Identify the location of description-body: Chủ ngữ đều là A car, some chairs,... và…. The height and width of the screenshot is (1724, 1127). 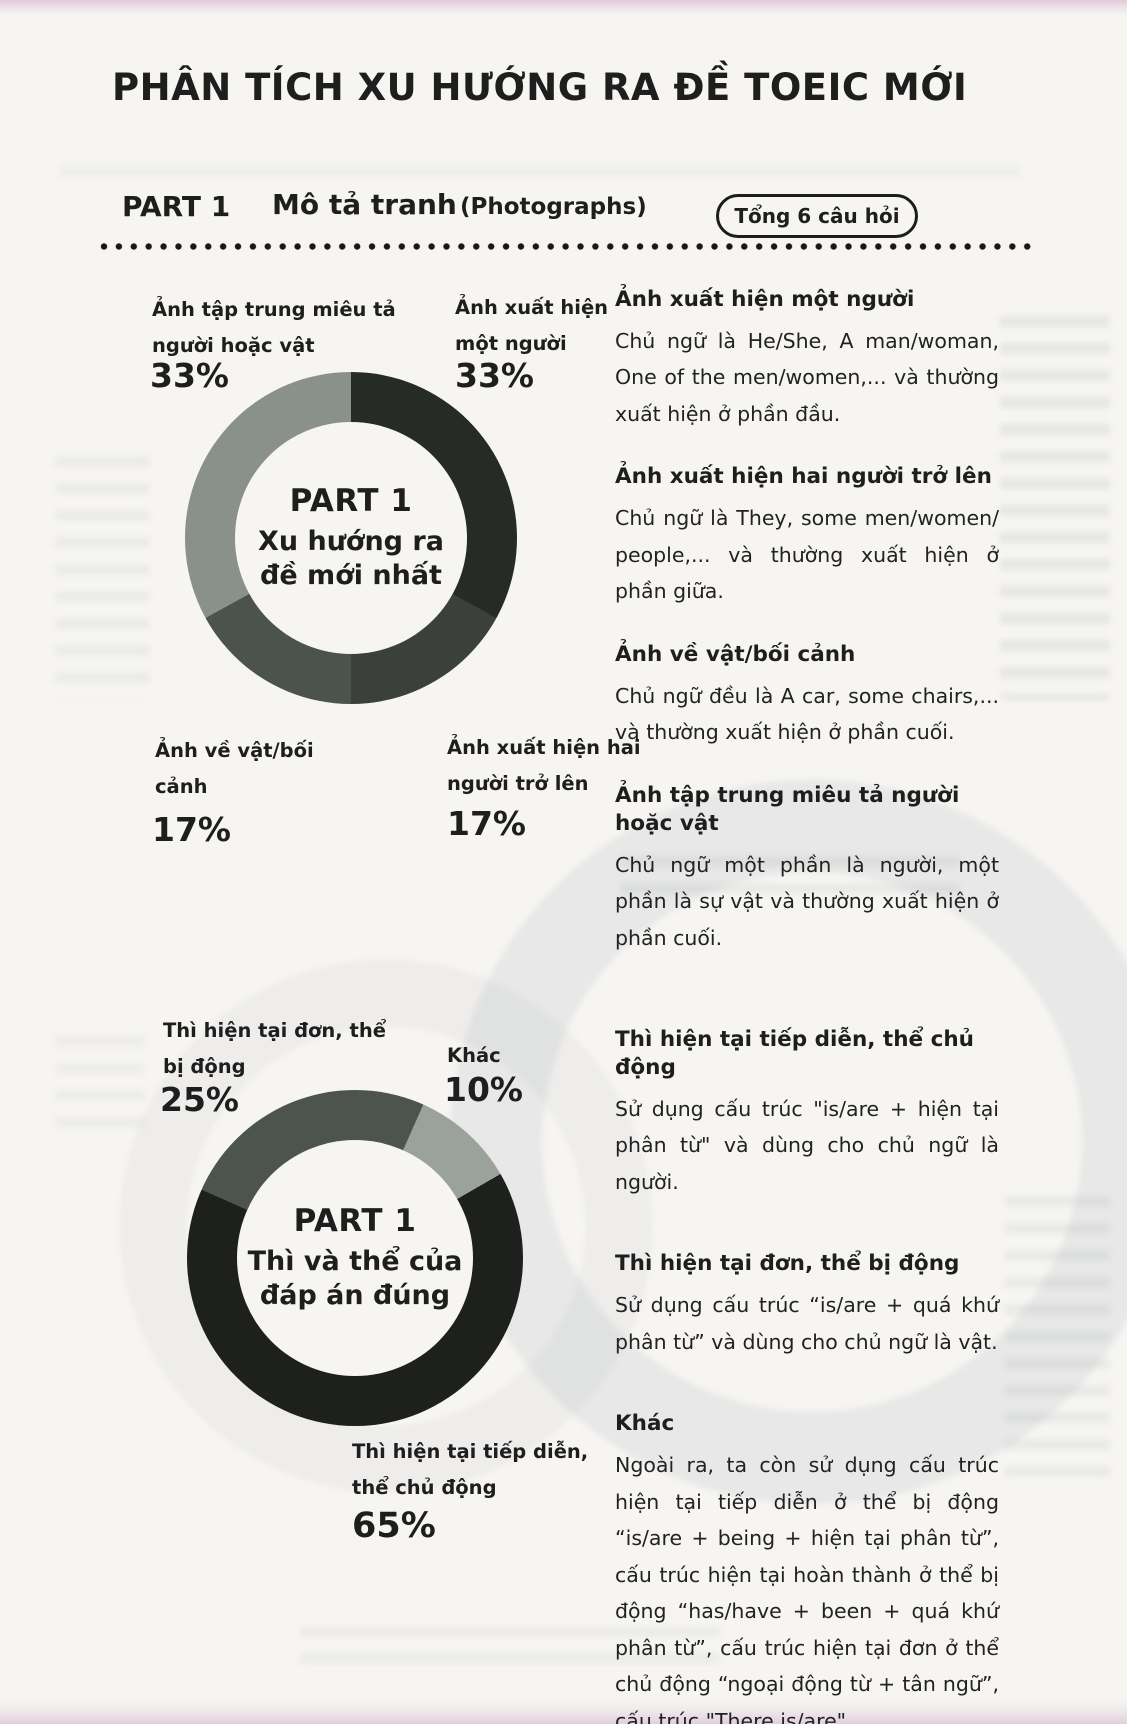
(807, 714).